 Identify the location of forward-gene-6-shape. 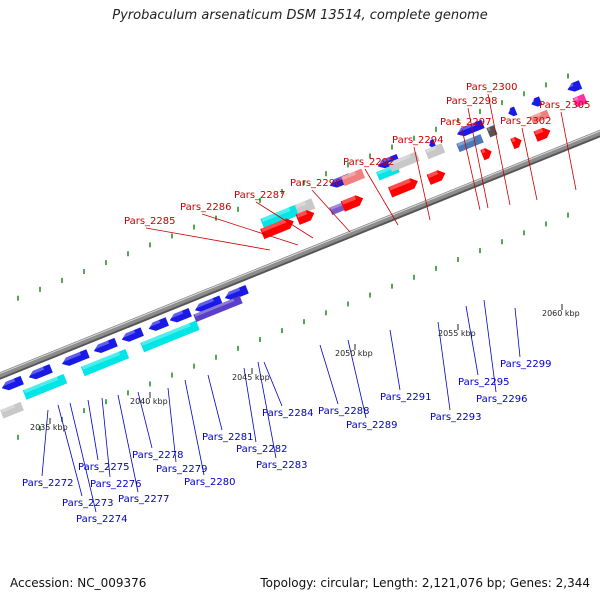
(486, 154).